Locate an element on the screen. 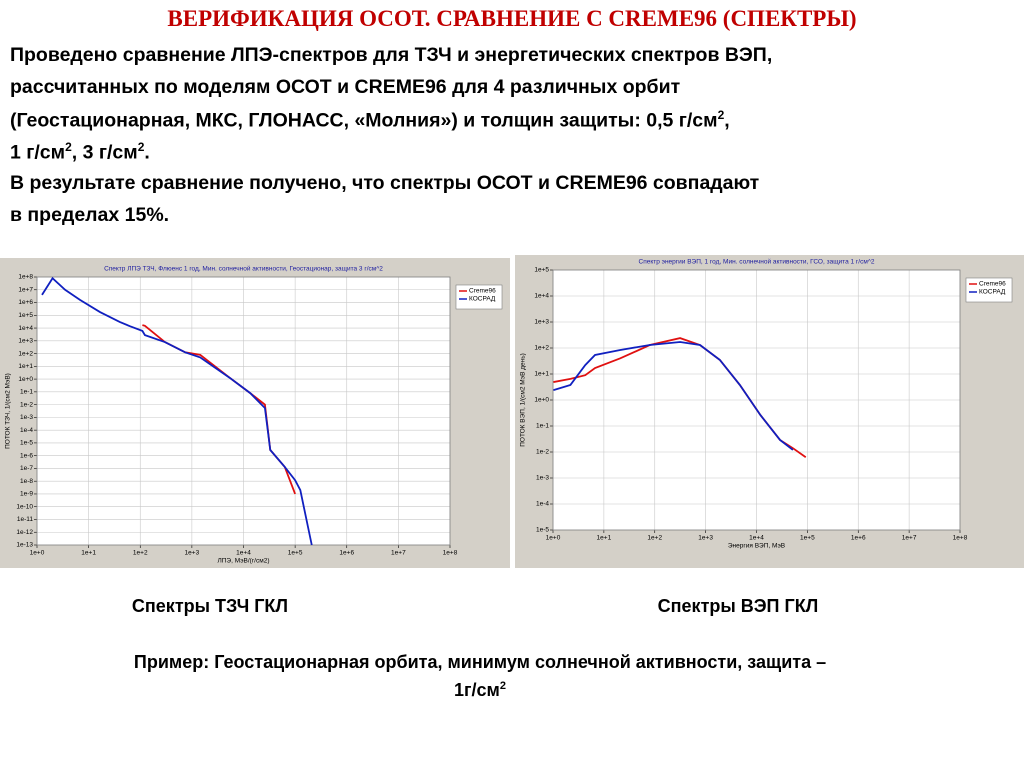 The image size is (1024, 768). text-span: . is located at coordinates (147, 152).